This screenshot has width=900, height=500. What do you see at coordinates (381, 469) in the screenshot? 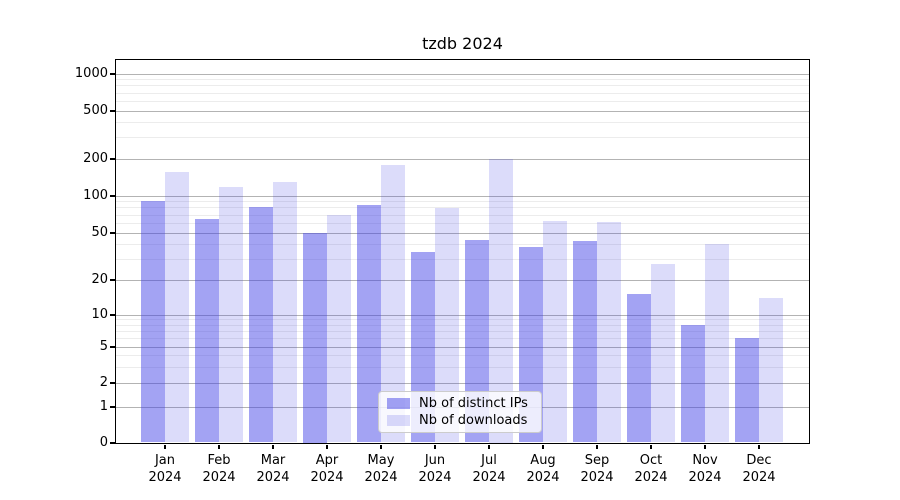
I see `x-tick-label: May 2024` at bounding box center [381, 469].